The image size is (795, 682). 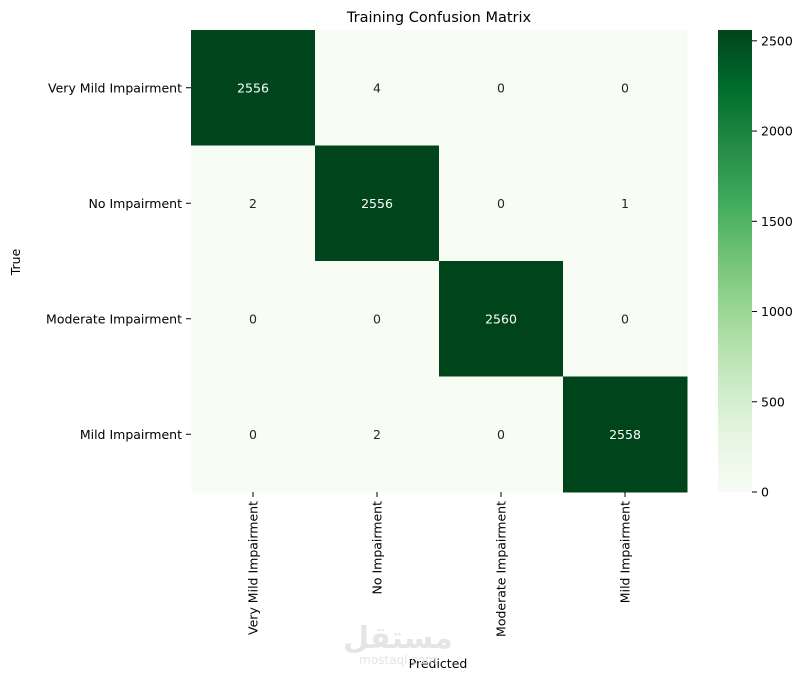 What do you see at coordinates (115, 87) in the screenshot?
I see `y-tick-label: Very Mild Impairment` at bounding box center [115, 87].